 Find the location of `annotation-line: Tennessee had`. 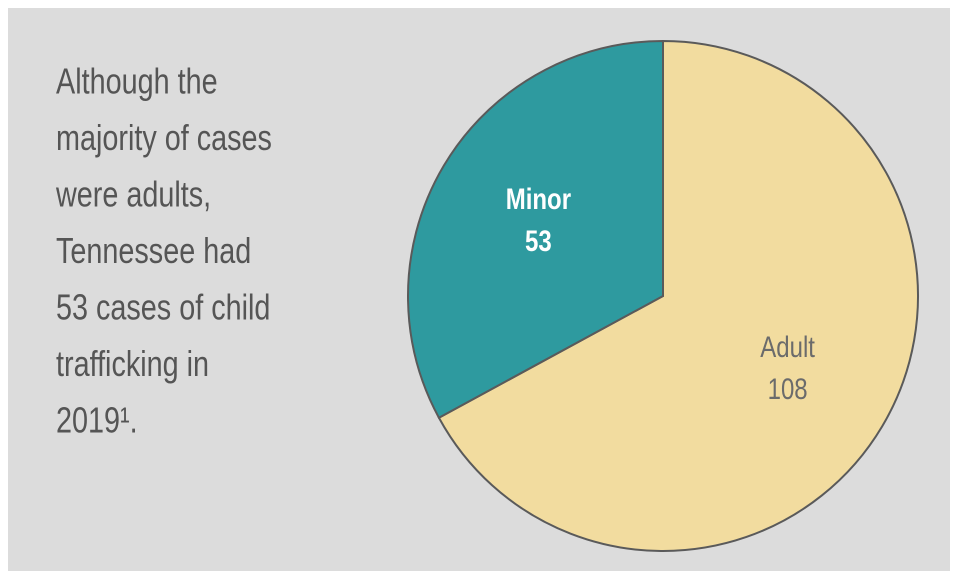

annotation-line: Tennessee had is located at coordinates (153, 250).